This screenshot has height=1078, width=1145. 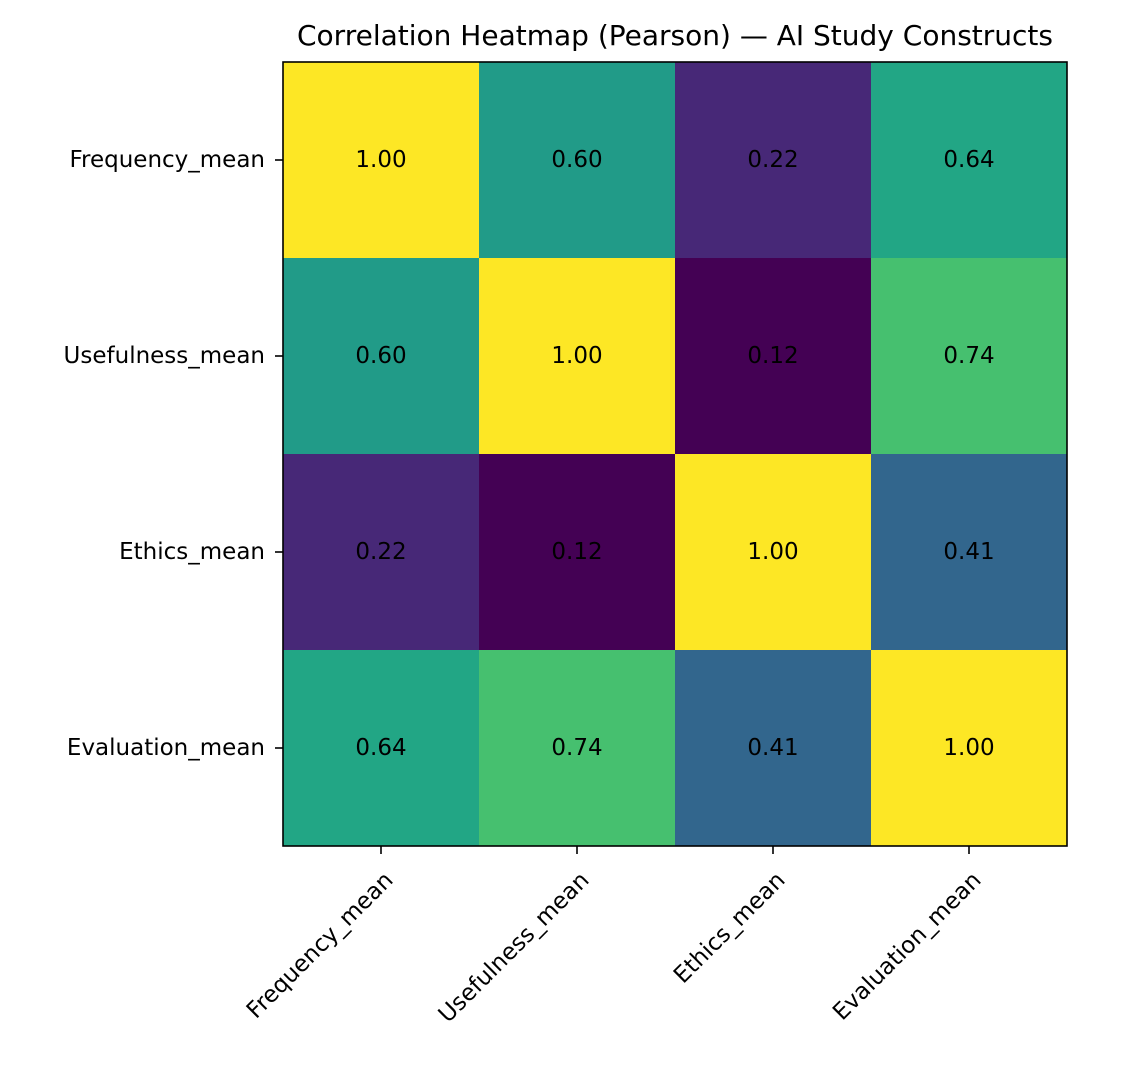 I want to click on x-tick-label: Ethics_mean, so click(x=730, y=928).